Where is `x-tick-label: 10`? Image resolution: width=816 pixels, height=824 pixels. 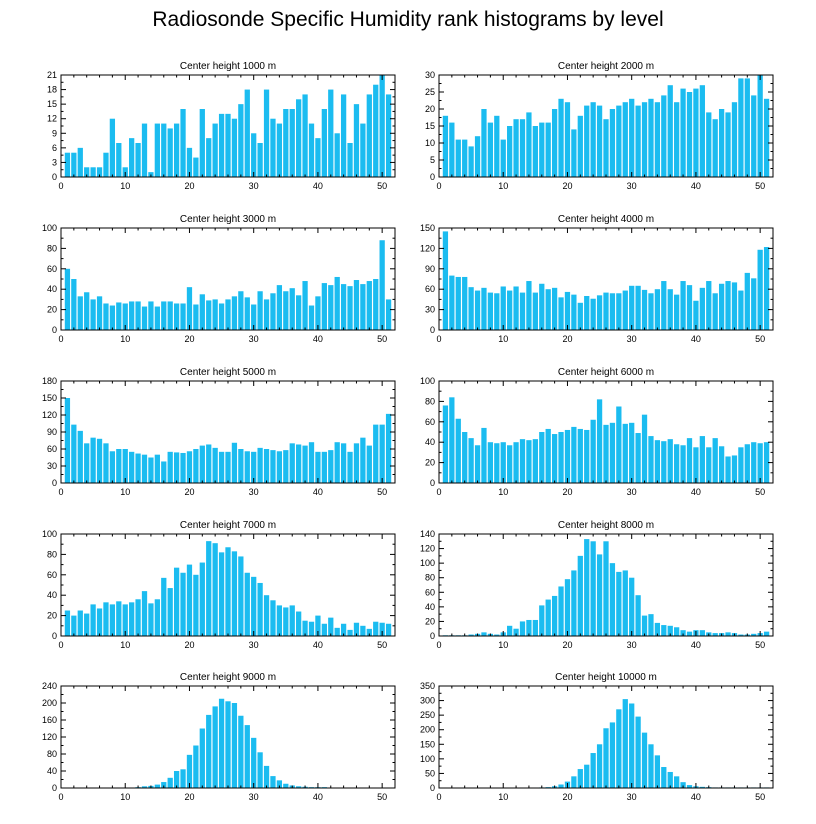 x-tick-label: 10 is located at coordinates (125, 797).